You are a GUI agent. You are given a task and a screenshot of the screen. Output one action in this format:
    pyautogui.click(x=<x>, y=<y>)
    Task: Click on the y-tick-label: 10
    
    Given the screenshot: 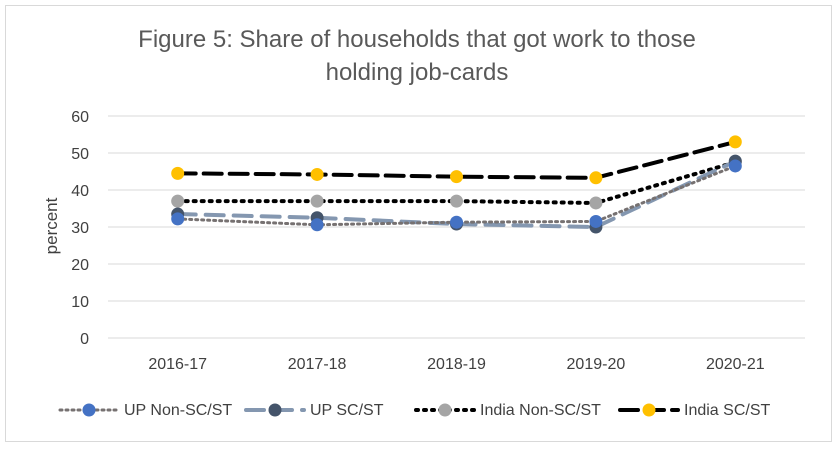 What is the action you would take?
    pyautogui.click(x=80, y=302)
    